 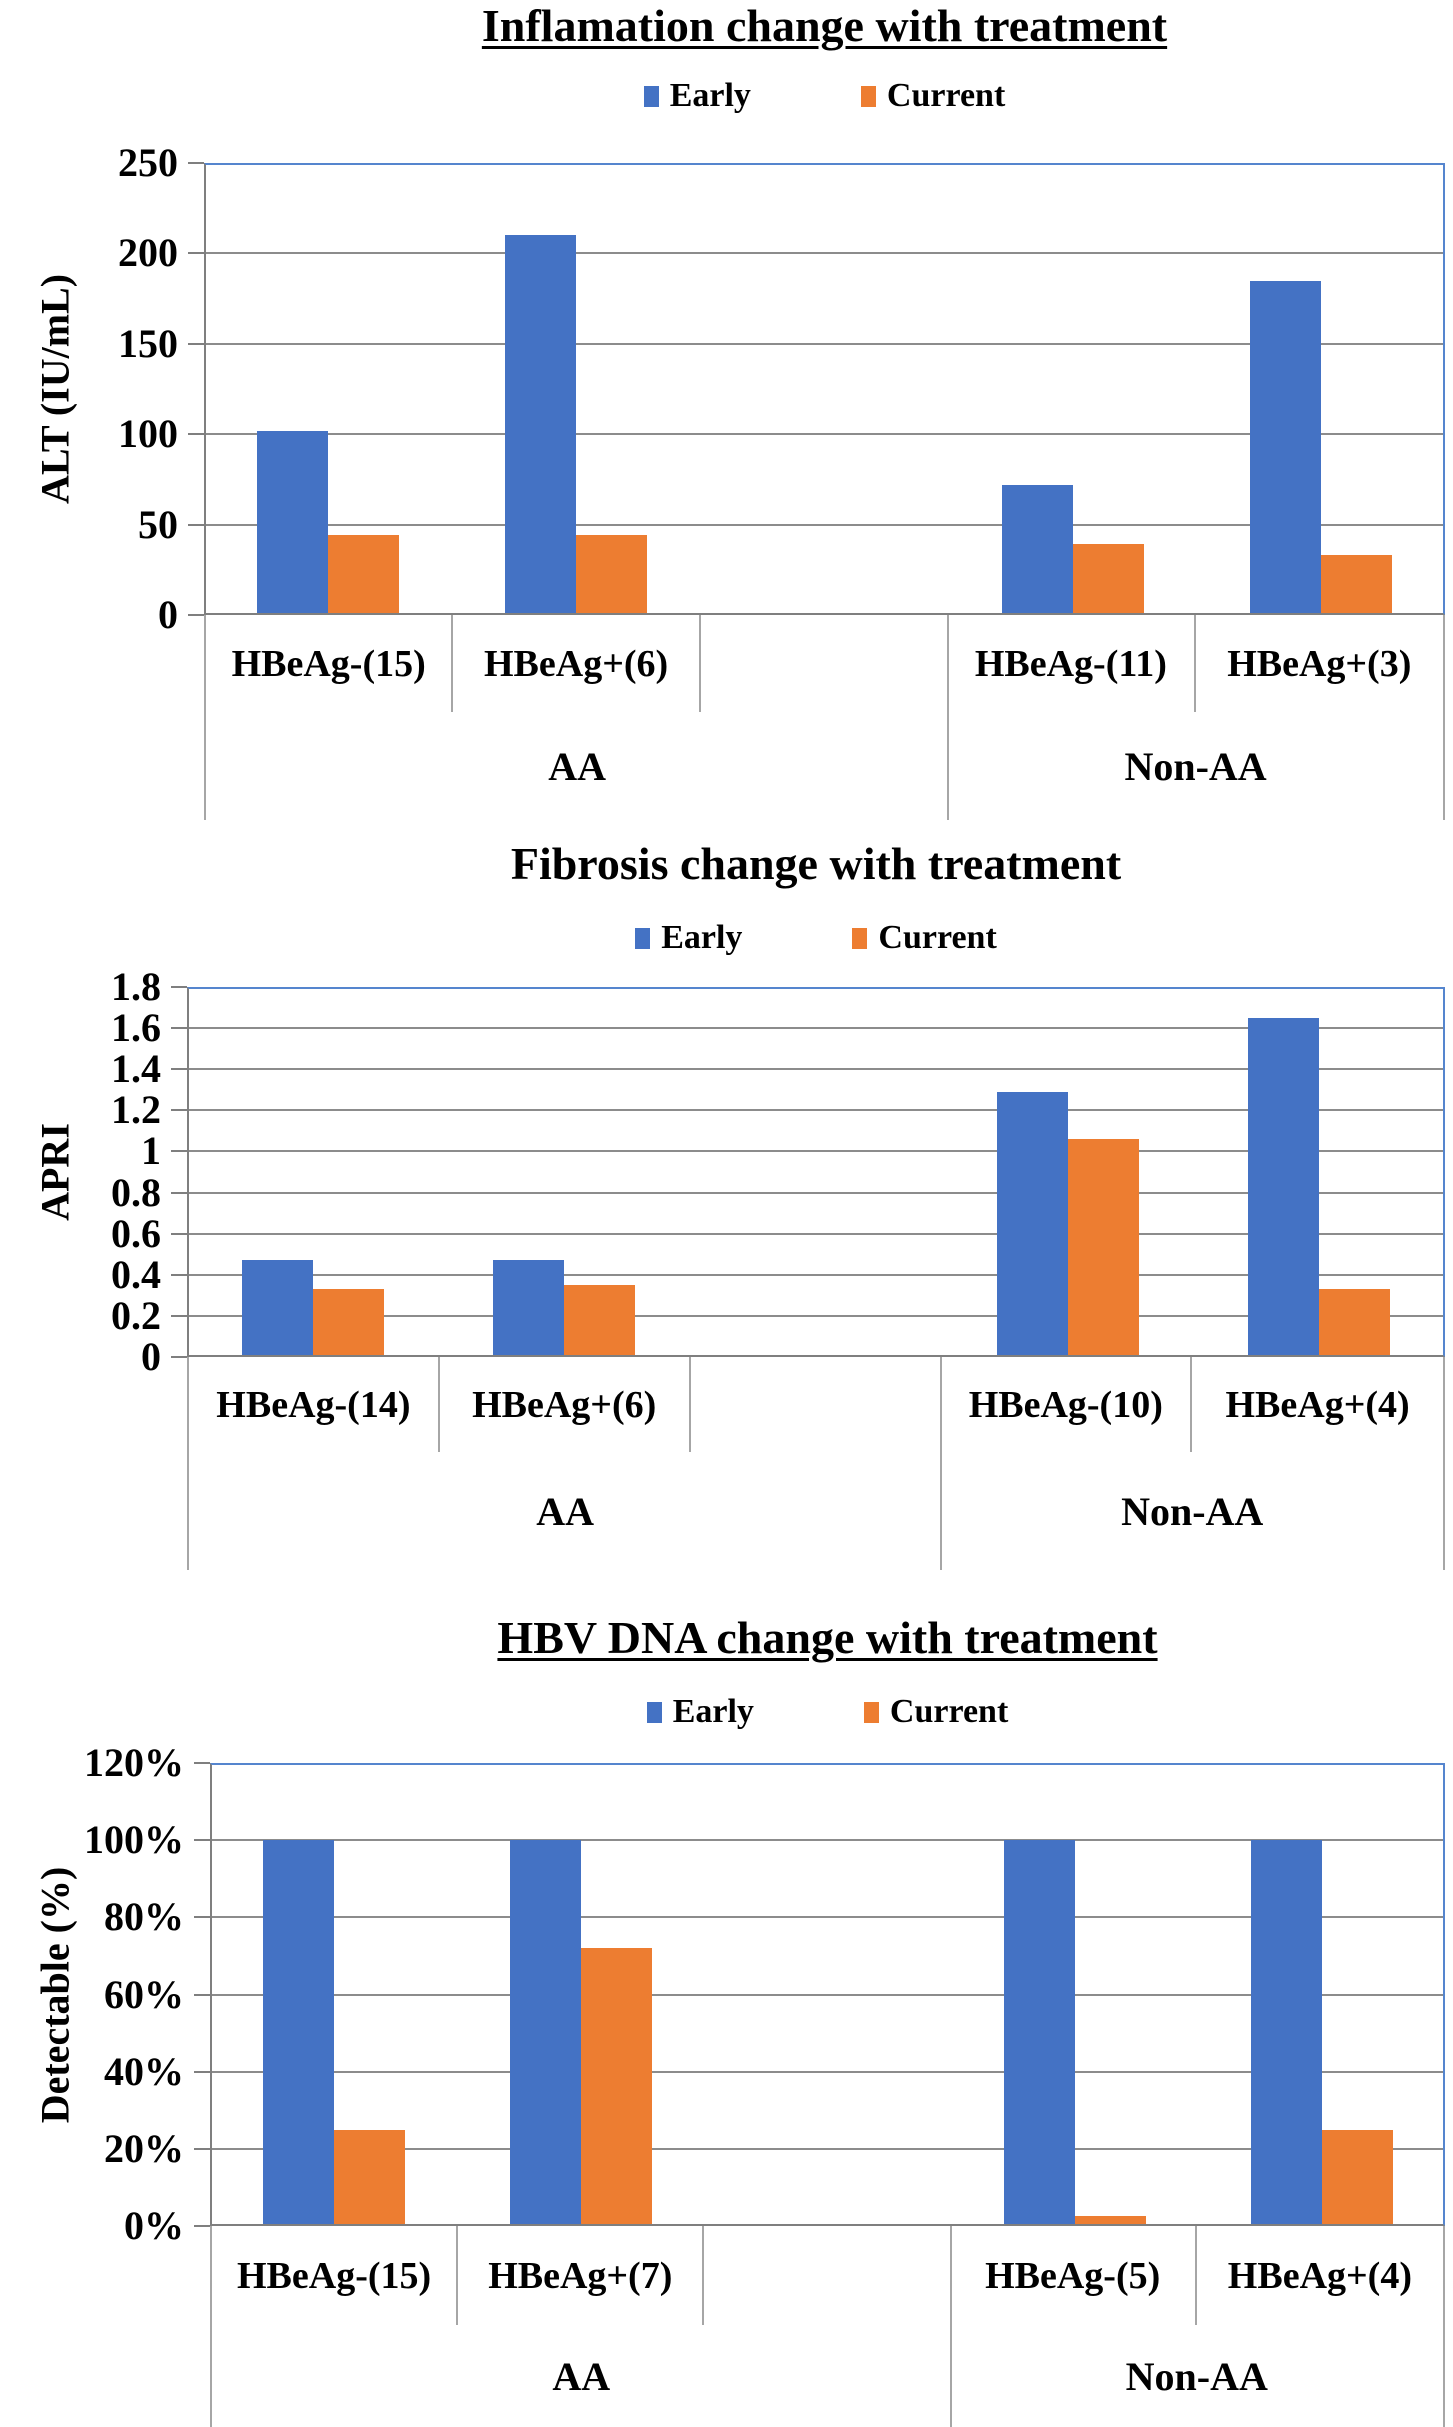 What do you see at coordinates (1037, 550) in the screenshot?
I see `bar-early-HBeAg-(11)` at bounding box center [1037, 550].